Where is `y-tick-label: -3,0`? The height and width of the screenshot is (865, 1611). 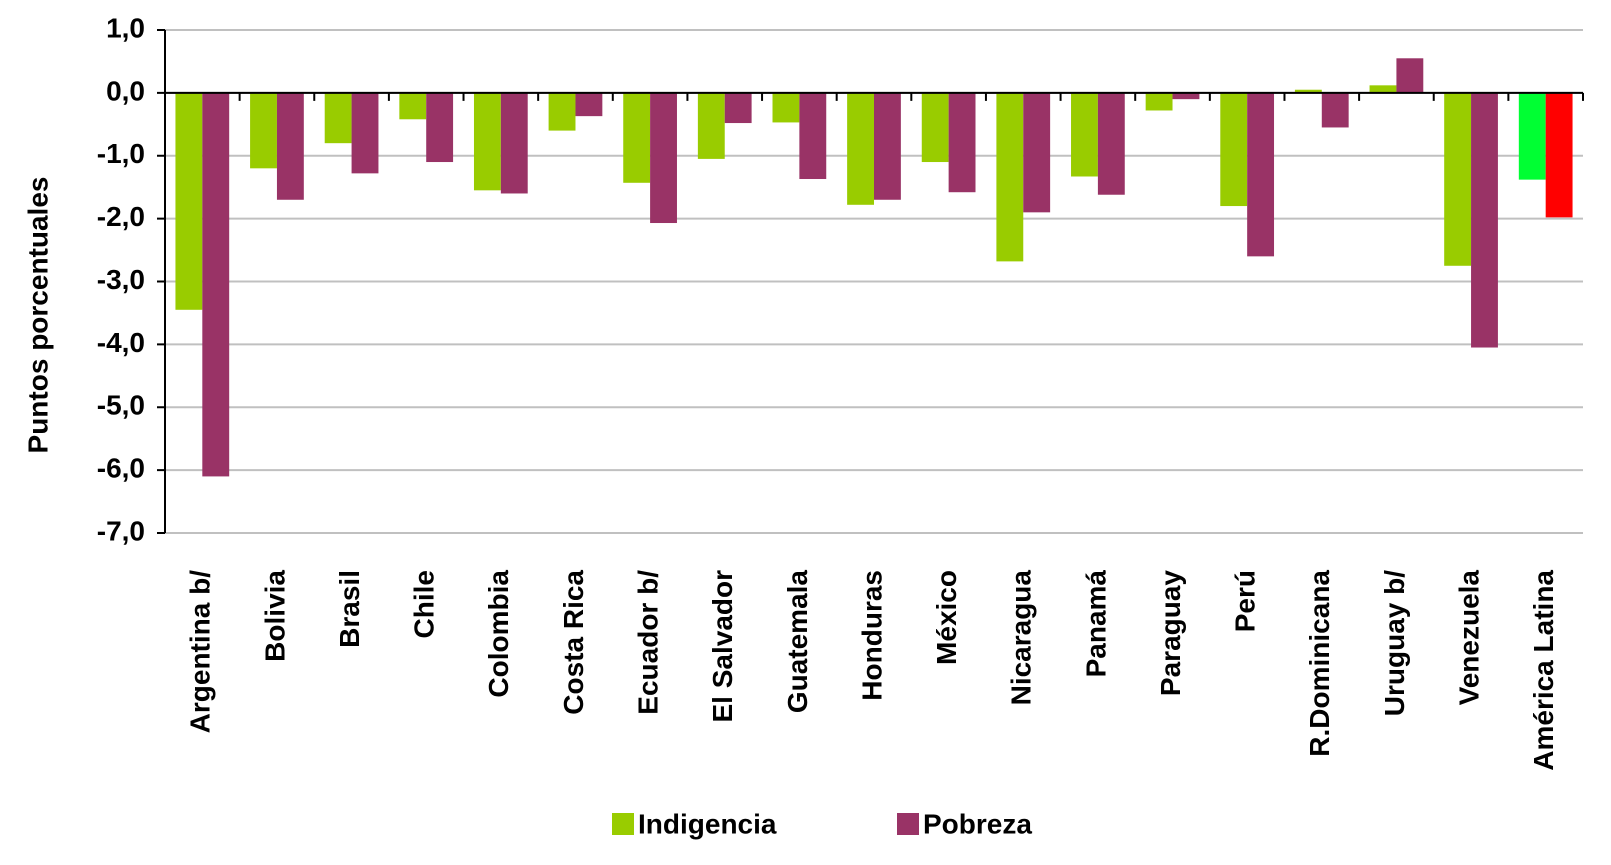
y-tick-label: -3,0 is located at coordinates (121, 279).